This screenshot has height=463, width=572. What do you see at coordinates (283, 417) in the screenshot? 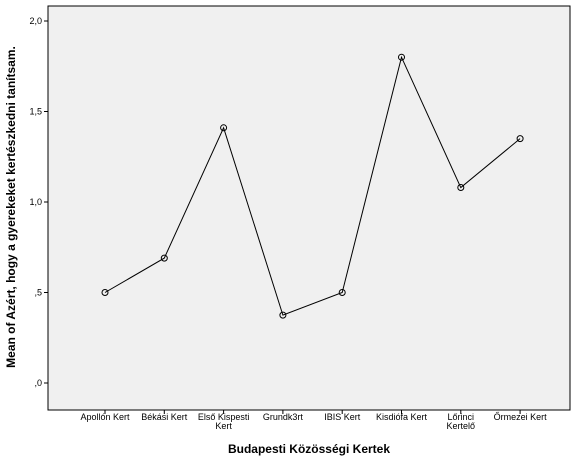
I see `x-tick-label: Grundk3rt` at bounding box center [283, 417].